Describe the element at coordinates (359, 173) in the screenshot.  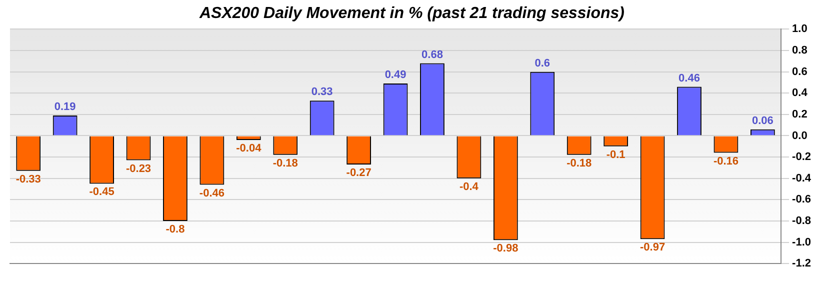
I see `data-label: -0.27` at that location.